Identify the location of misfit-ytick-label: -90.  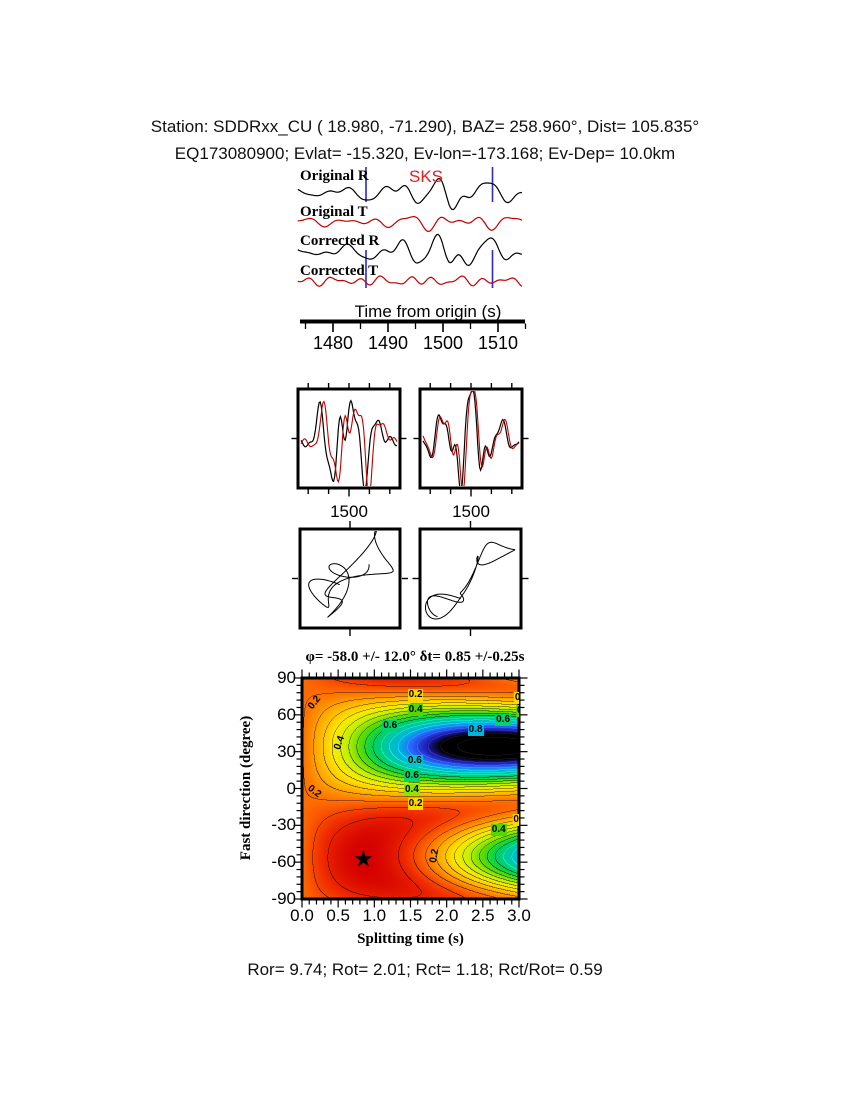
(283, 898).